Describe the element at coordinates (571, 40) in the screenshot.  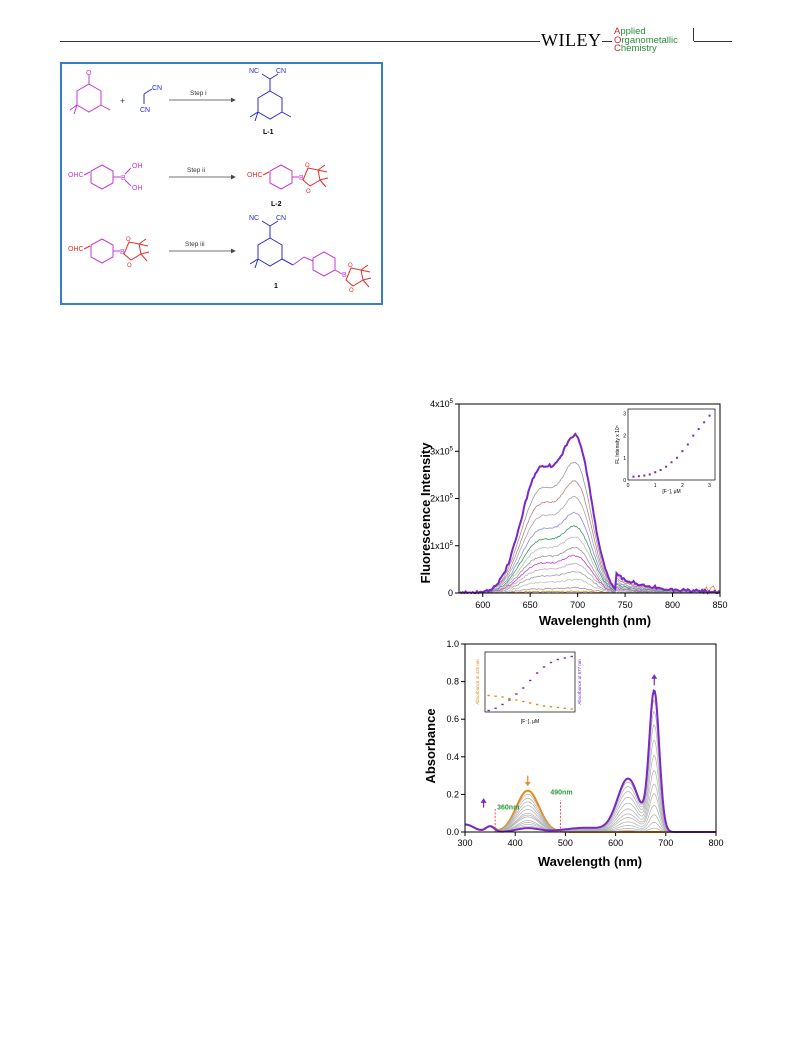
I see `publisher-logo: WILEY` at that location.